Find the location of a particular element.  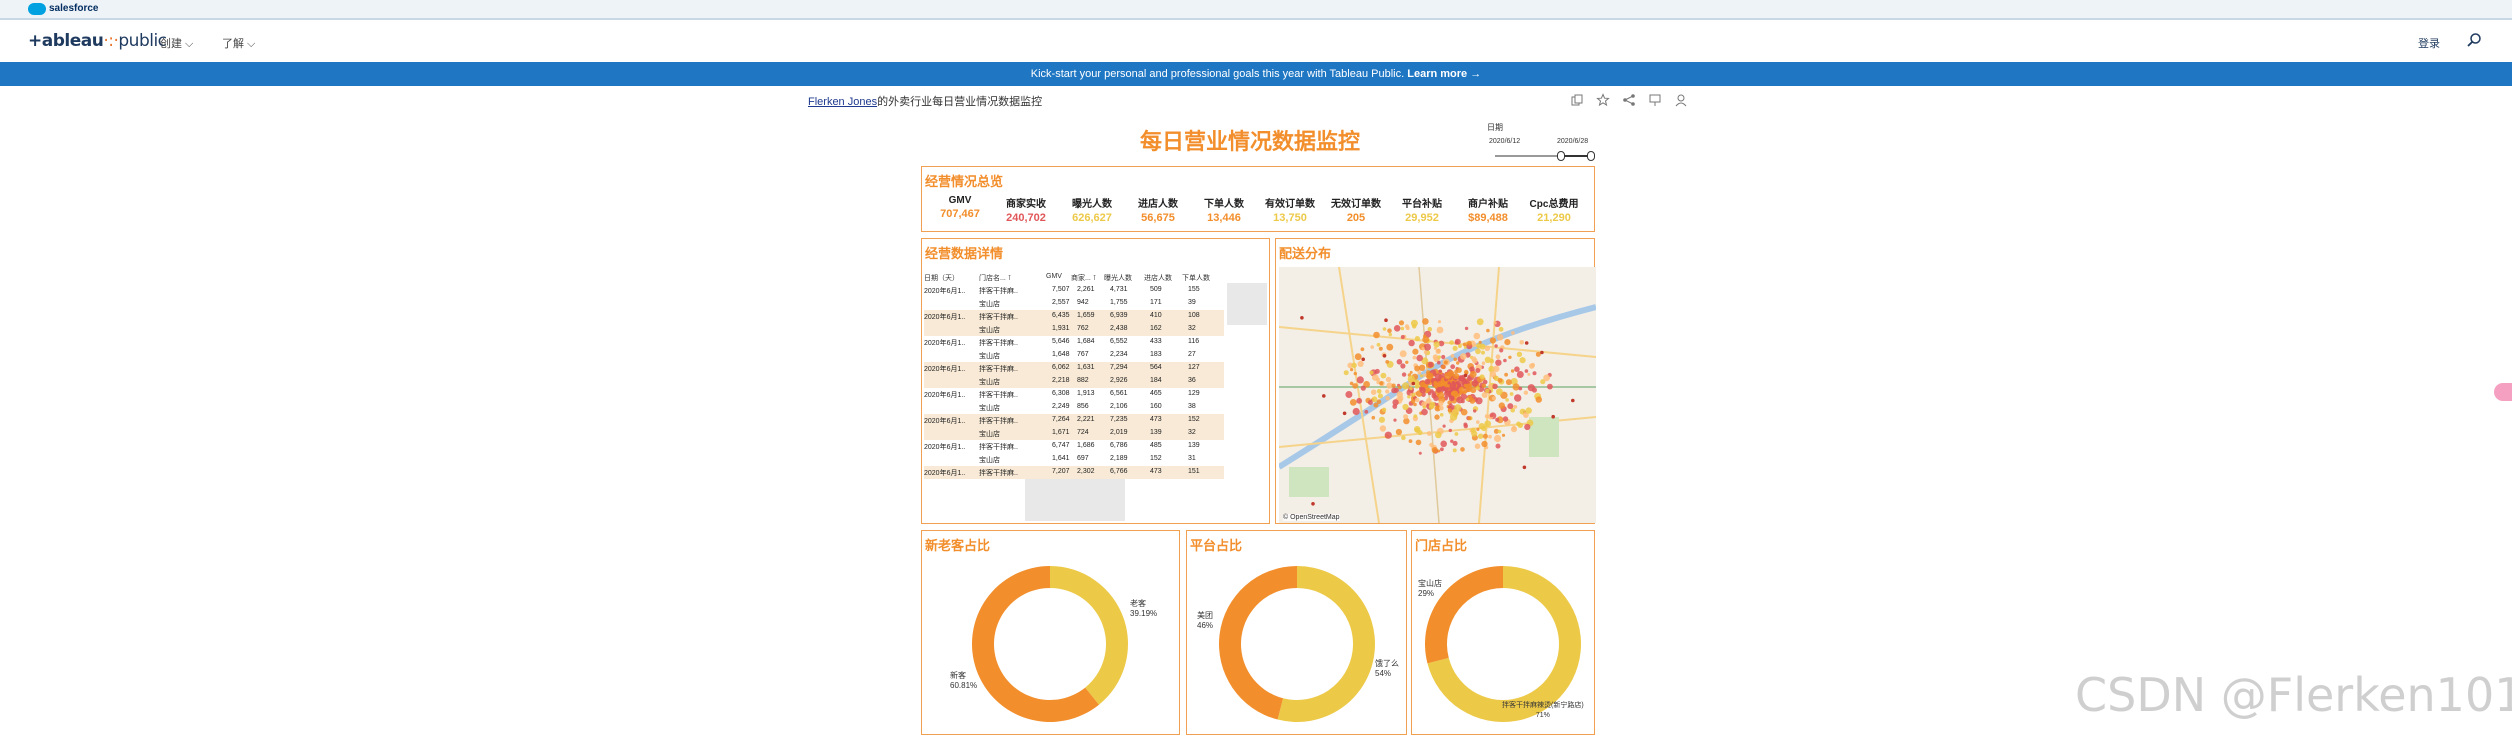

new-customer-pct: 60.81% is located at coordinates (964, 685).